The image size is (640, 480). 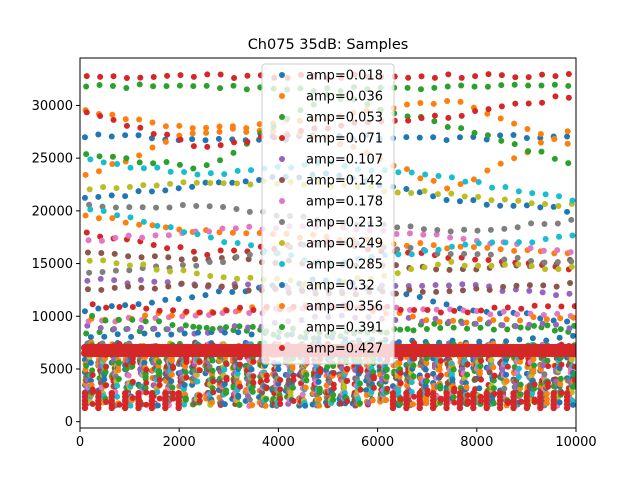 What do you see at coordinates (344, 244) in the screenshot?
I see `legend-label: amp=0.249` at bounding box center [344, 244].